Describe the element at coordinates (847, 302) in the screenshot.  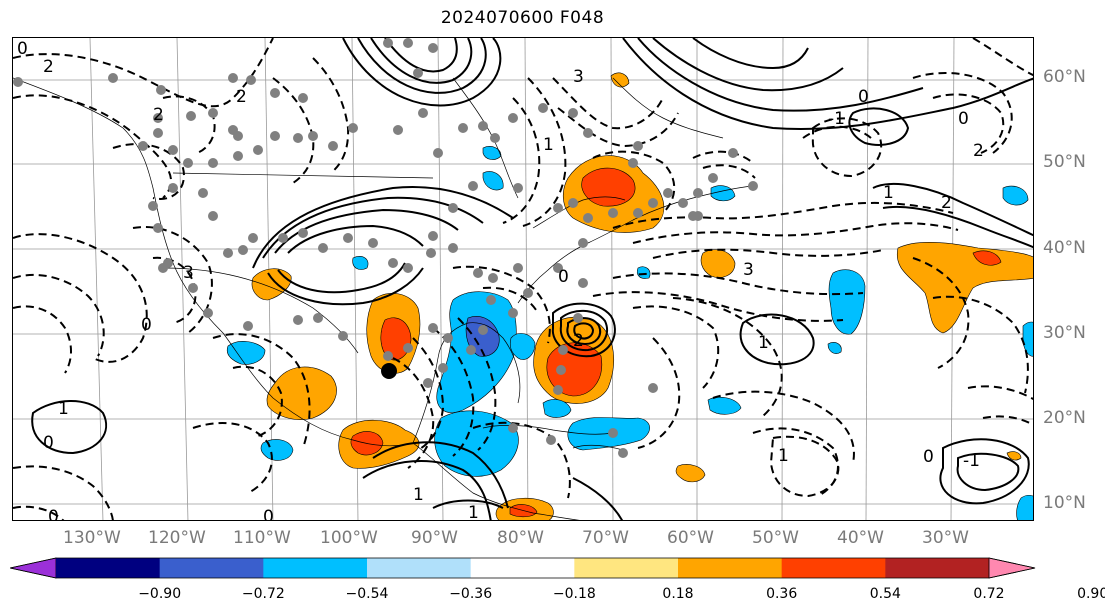
I see `shade-region-mid-atlantic-west` at that location.